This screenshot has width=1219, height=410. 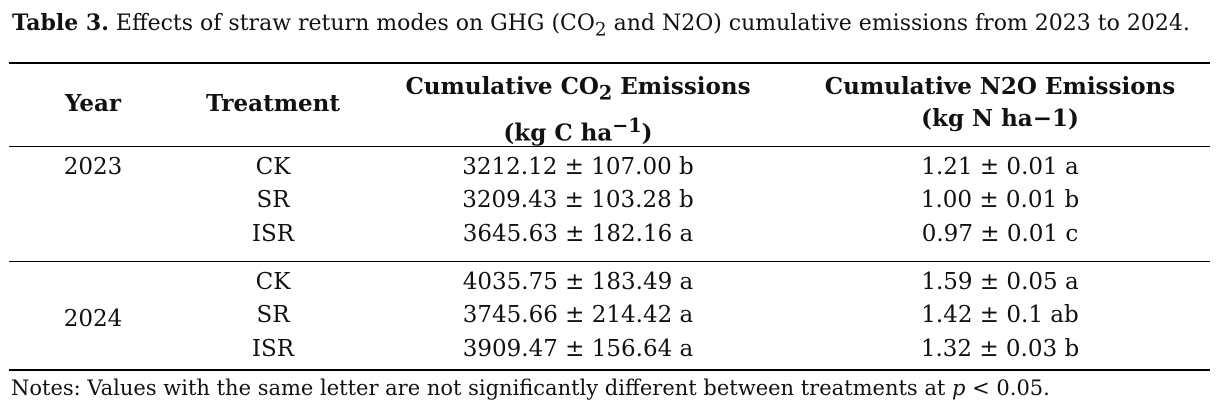 What do you see at coordinates (578, 167) in the screenshot?
I see `co2-cell: 3212.12 ± 107.00 b` at bounding box center [578, 167].